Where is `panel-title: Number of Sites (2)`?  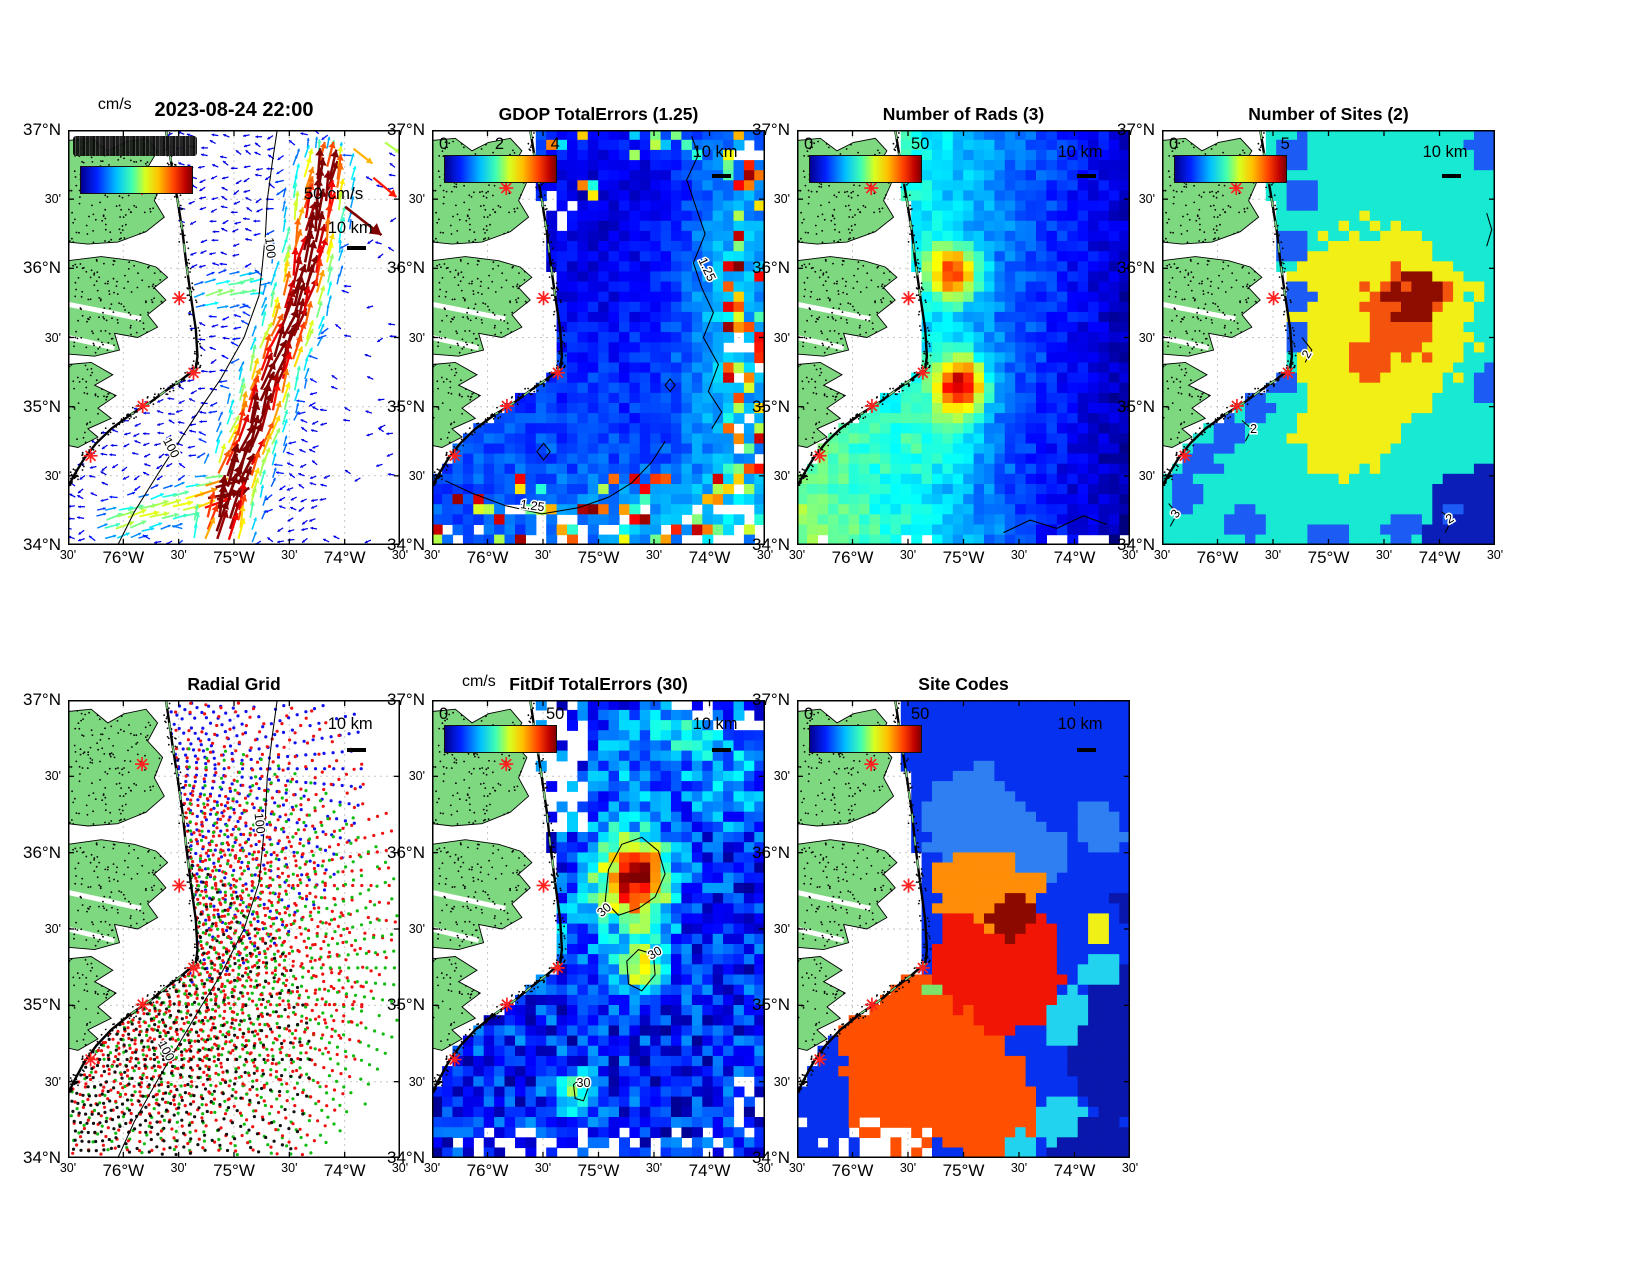
panel-title: Number of Sites (2) is located at coordinates (1328, 114).